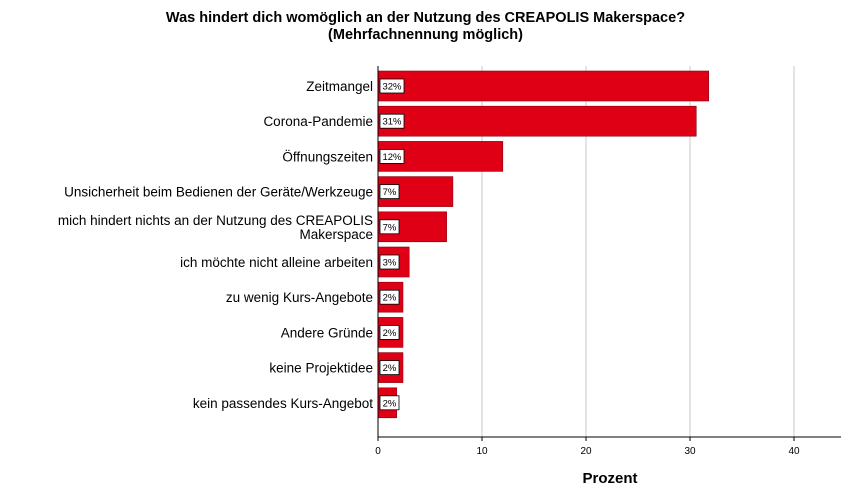 The image size is (851, 501). I want to click on x-axis-label: Prozent, so click(609, 478).